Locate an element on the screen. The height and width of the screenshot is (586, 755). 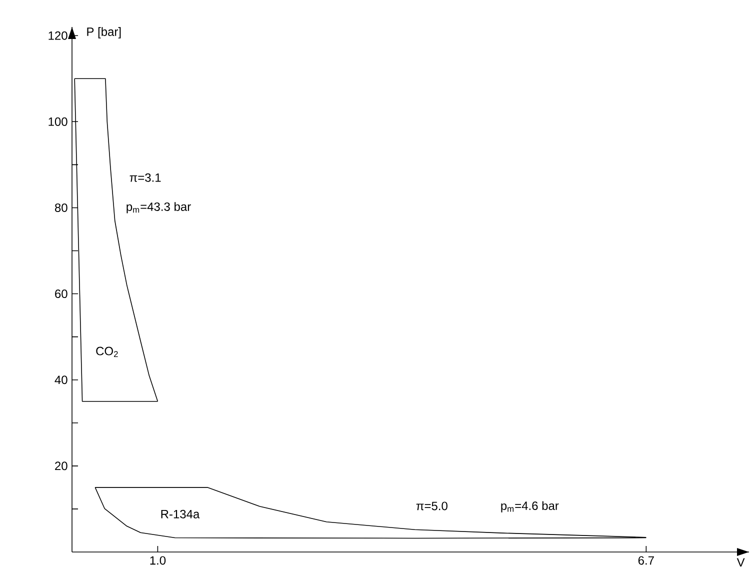
annotation: π=3.1 is located at coordinates (145, 177).